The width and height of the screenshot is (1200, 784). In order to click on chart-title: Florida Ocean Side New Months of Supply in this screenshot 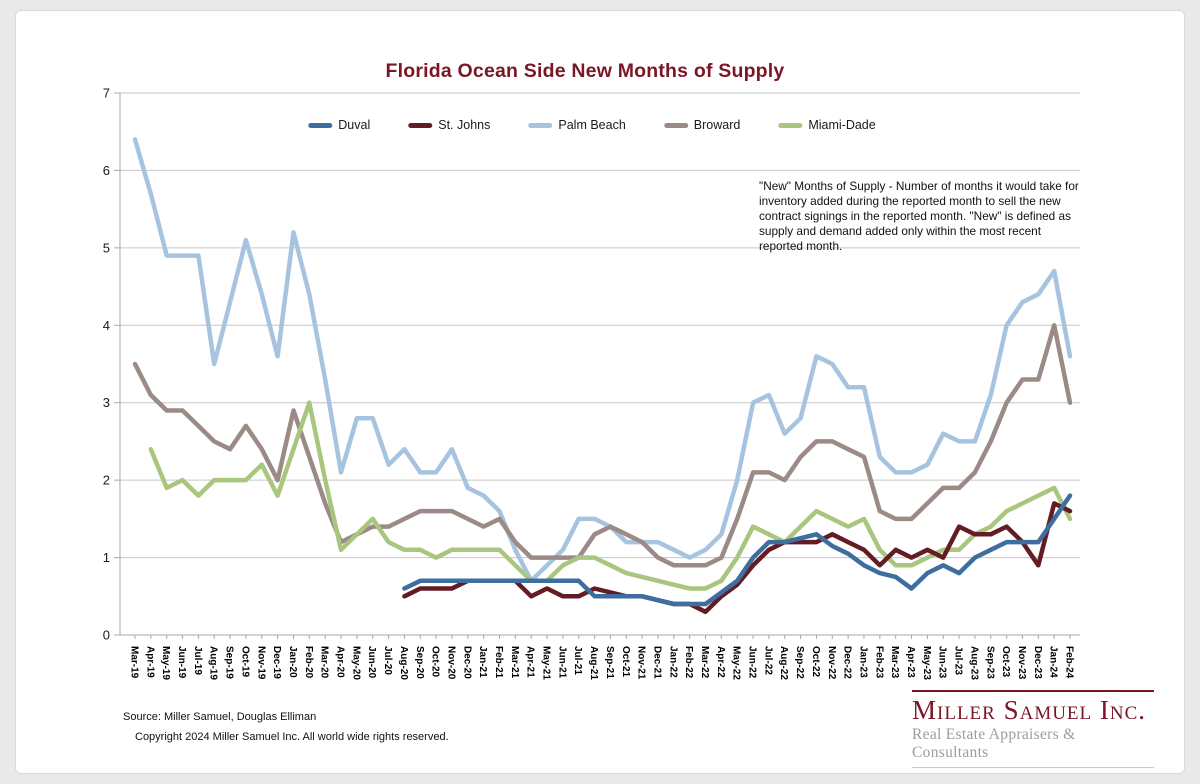, I will do `click(585, 71)`.